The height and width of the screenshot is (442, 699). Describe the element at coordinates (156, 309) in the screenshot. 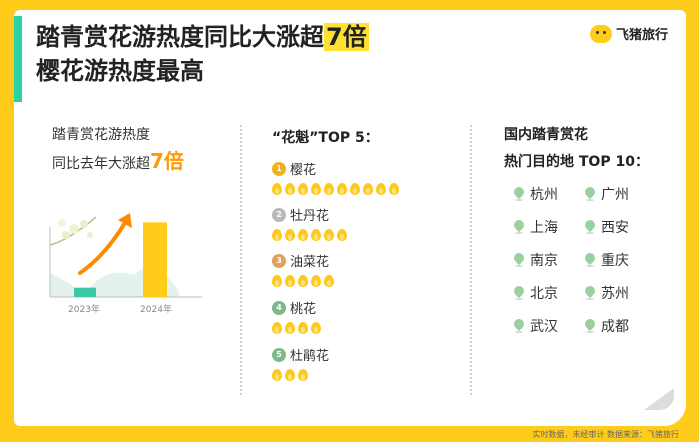

I see `tick-label-2024: 2024年` at that location.